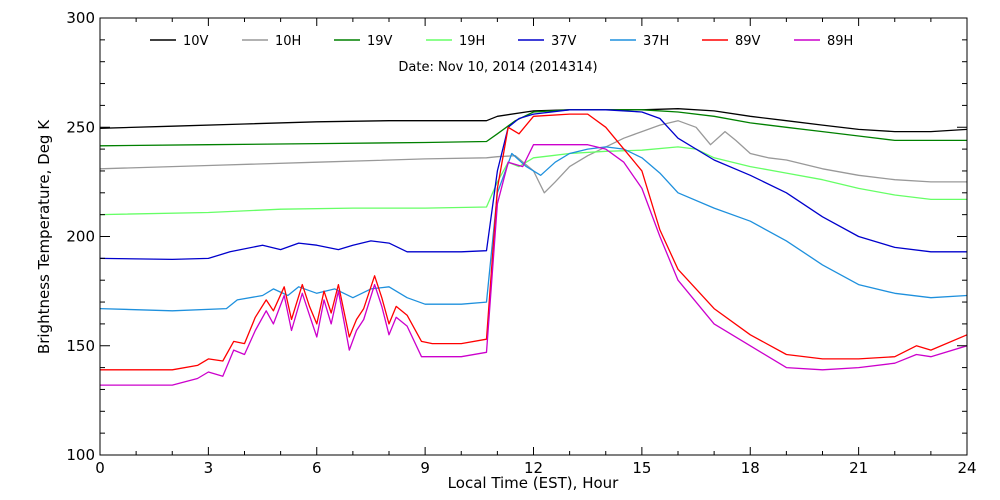 The height and width of the screenshot is (500, 1000). Describe the element at coordinates (750, 468) in the screenshot. I see `x-tick-label: 18` at that location.